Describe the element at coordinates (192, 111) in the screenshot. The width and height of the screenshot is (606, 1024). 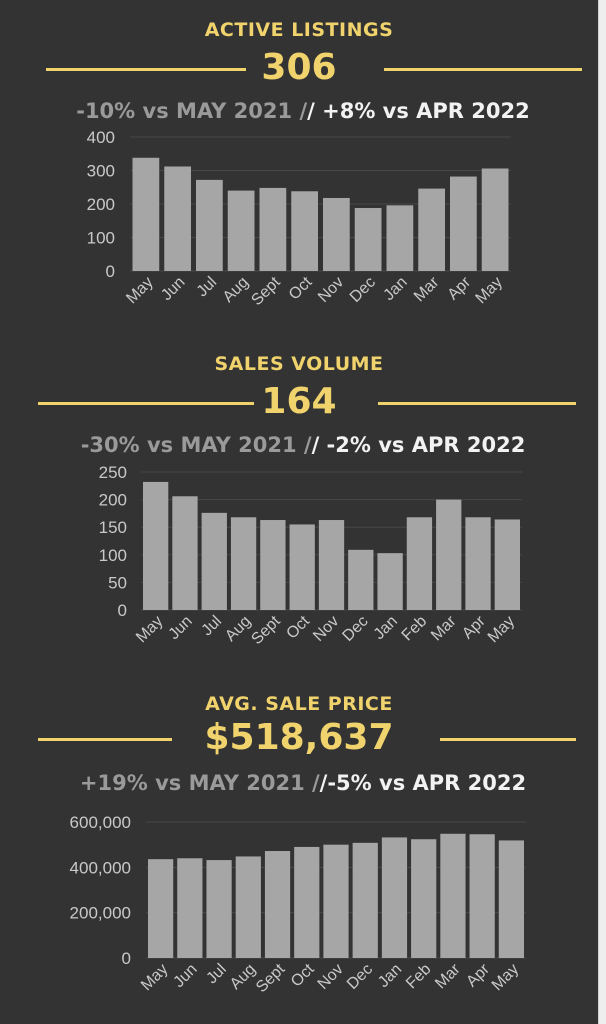
I see `vs-year-text: -10% vs MAY 2021 /` at that location.